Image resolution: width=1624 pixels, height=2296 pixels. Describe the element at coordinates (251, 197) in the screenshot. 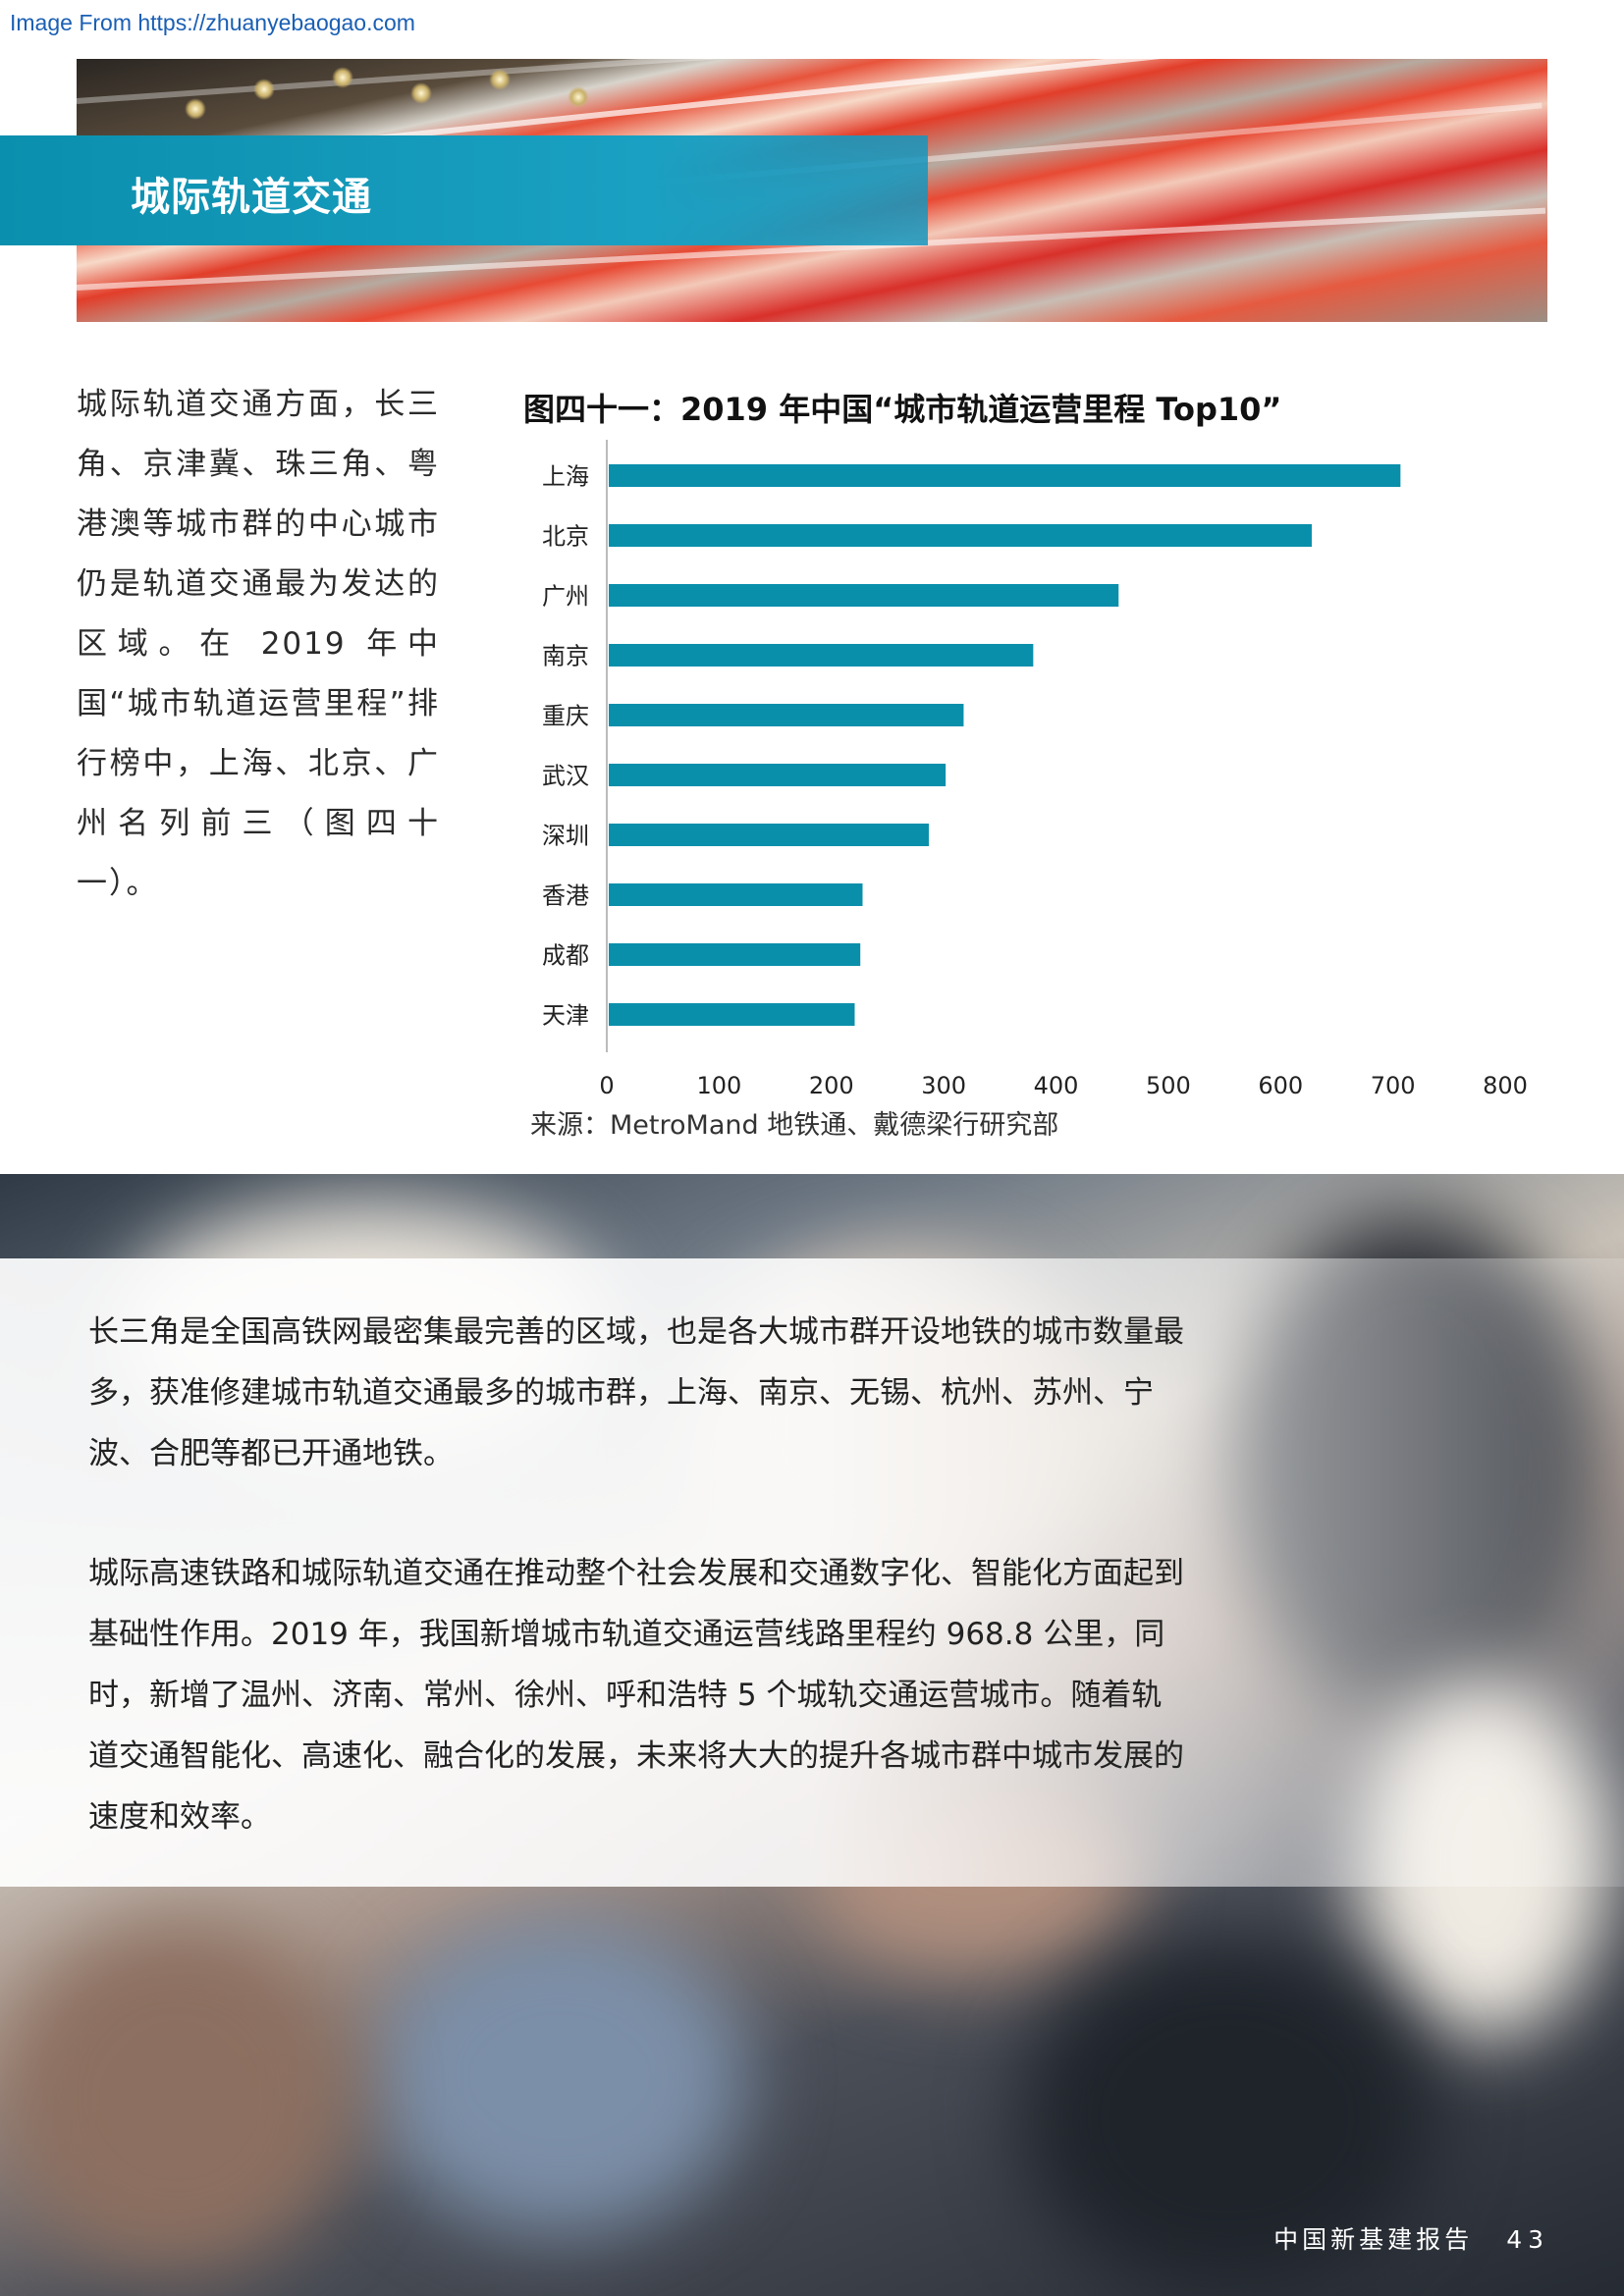

I see `section-title: 城际轨道交通` at that location.